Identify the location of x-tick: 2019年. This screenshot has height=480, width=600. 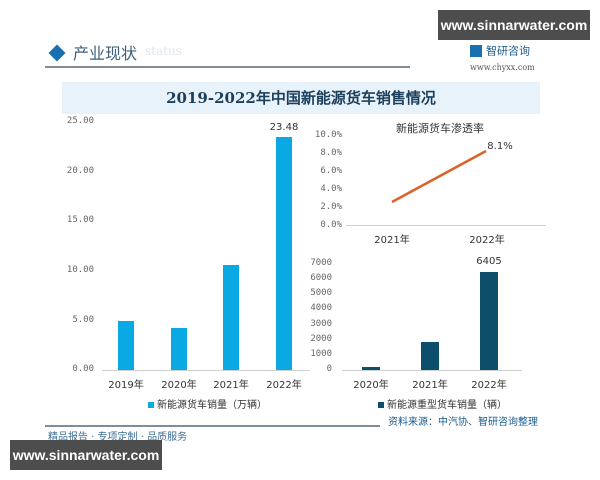
(126, 385).